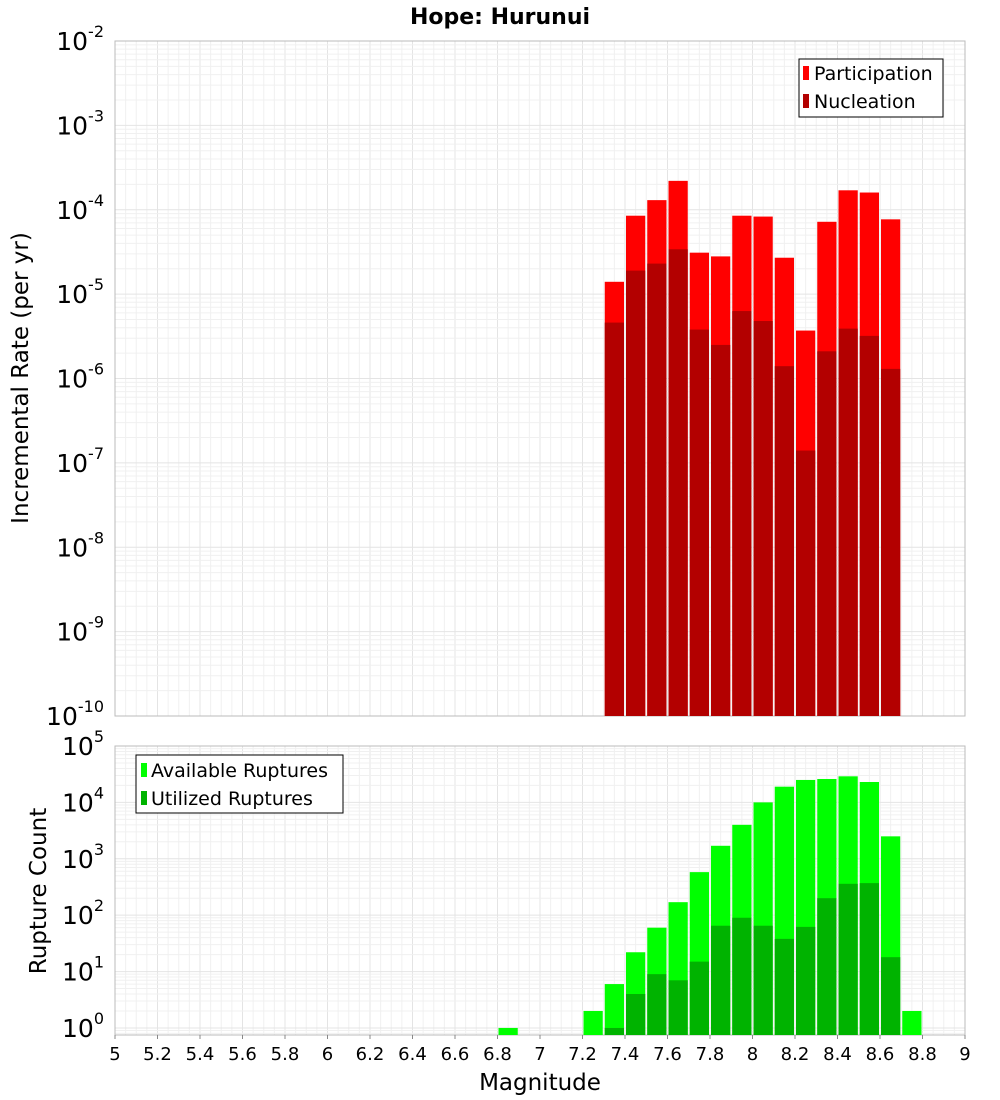 The height and width of the screenshot is (1100, 1000). Describe the element at coordinates (80, 123) in the screenshot. I see `rate-y-tick-label: 10⁻³` at that location.